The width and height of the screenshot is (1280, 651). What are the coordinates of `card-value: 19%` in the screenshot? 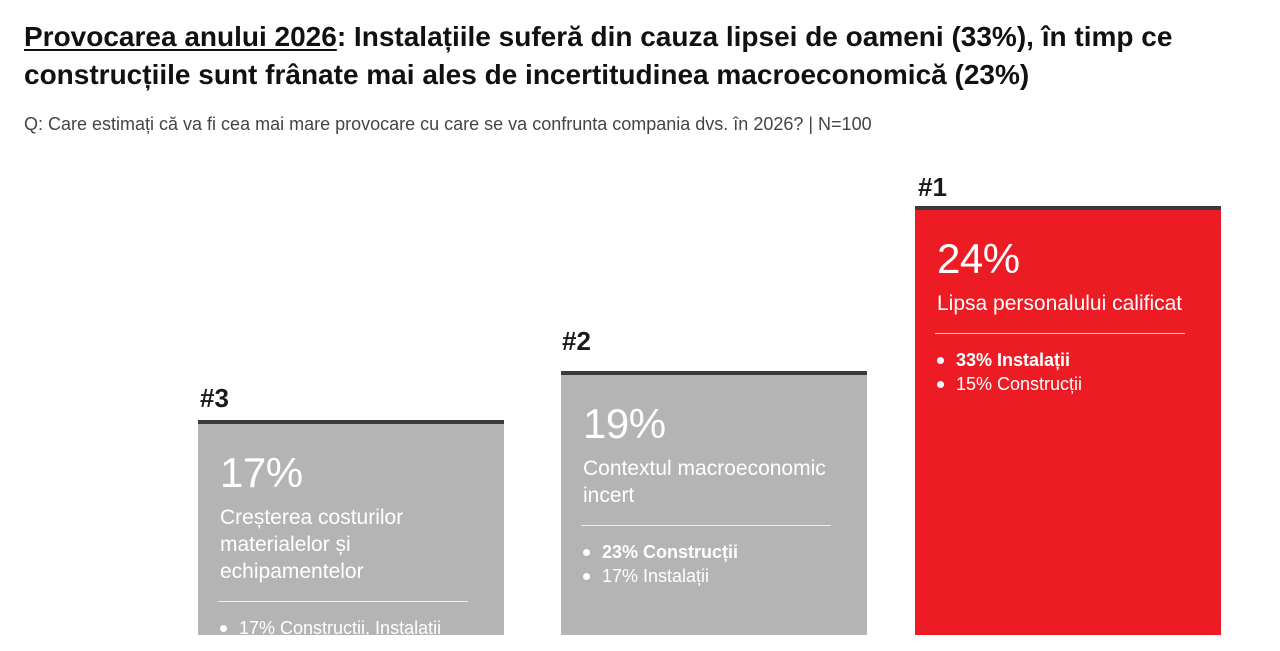 It's located at (624, 423).